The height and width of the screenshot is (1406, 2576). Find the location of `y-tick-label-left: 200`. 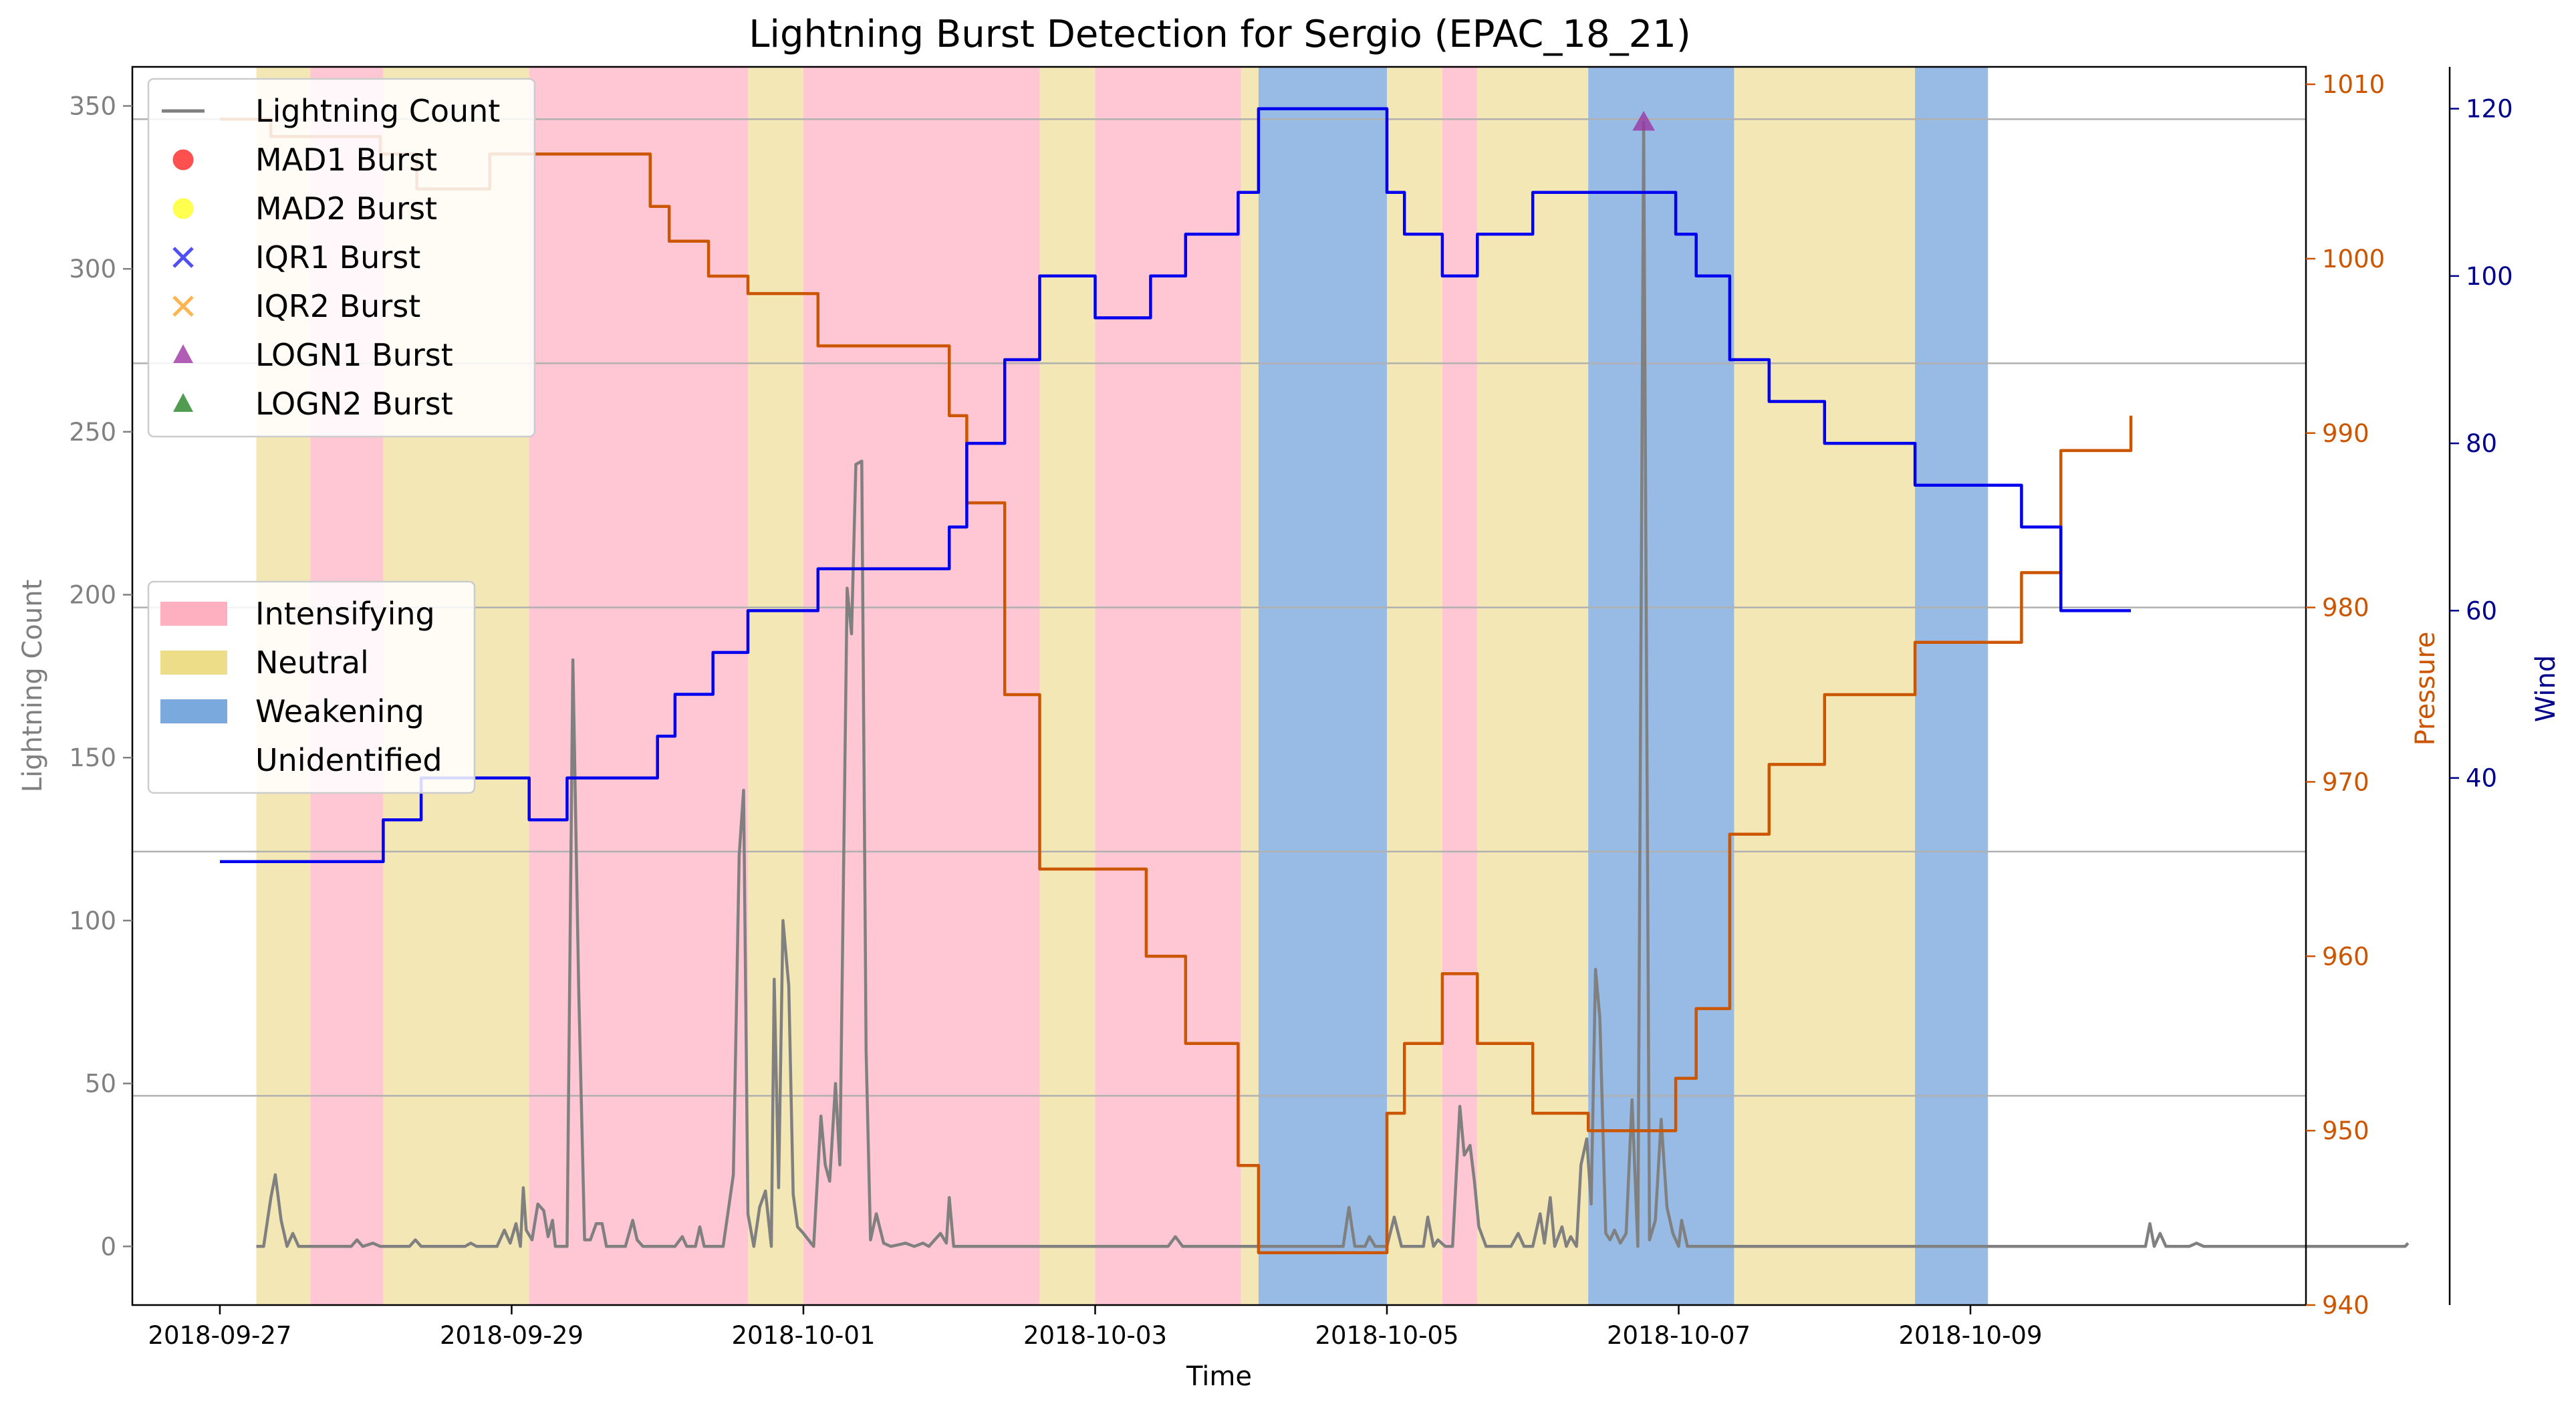

y-tick-label-left: 200 is located at coordinates (92, 595).